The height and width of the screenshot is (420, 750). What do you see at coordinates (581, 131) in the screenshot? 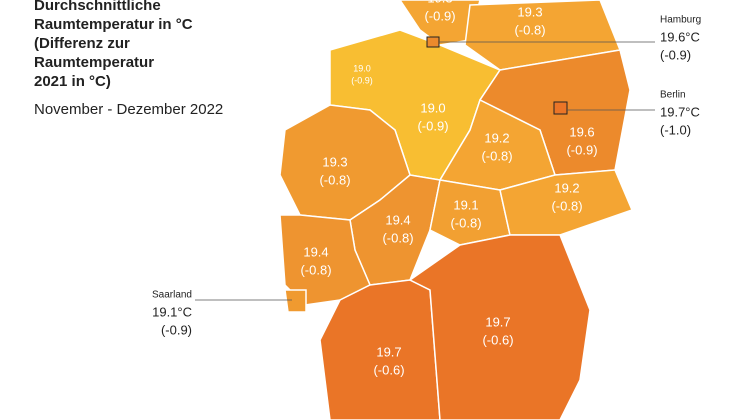
I see `region-temp: 19.6` at bounding box center [581, 131].